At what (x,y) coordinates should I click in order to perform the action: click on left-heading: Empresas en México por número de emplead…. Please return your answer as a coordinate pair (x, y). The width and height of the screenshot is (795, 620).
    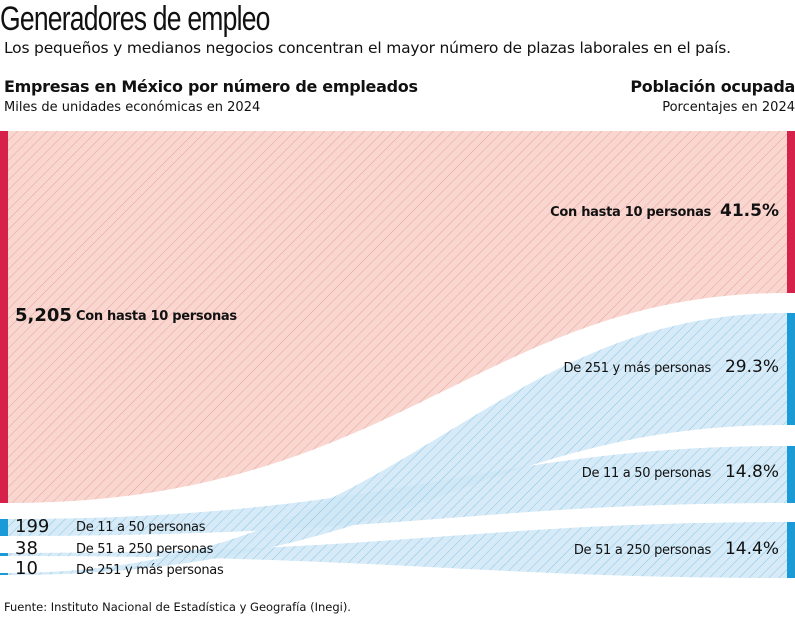
    Looking at the image, I should click on (211, 86).